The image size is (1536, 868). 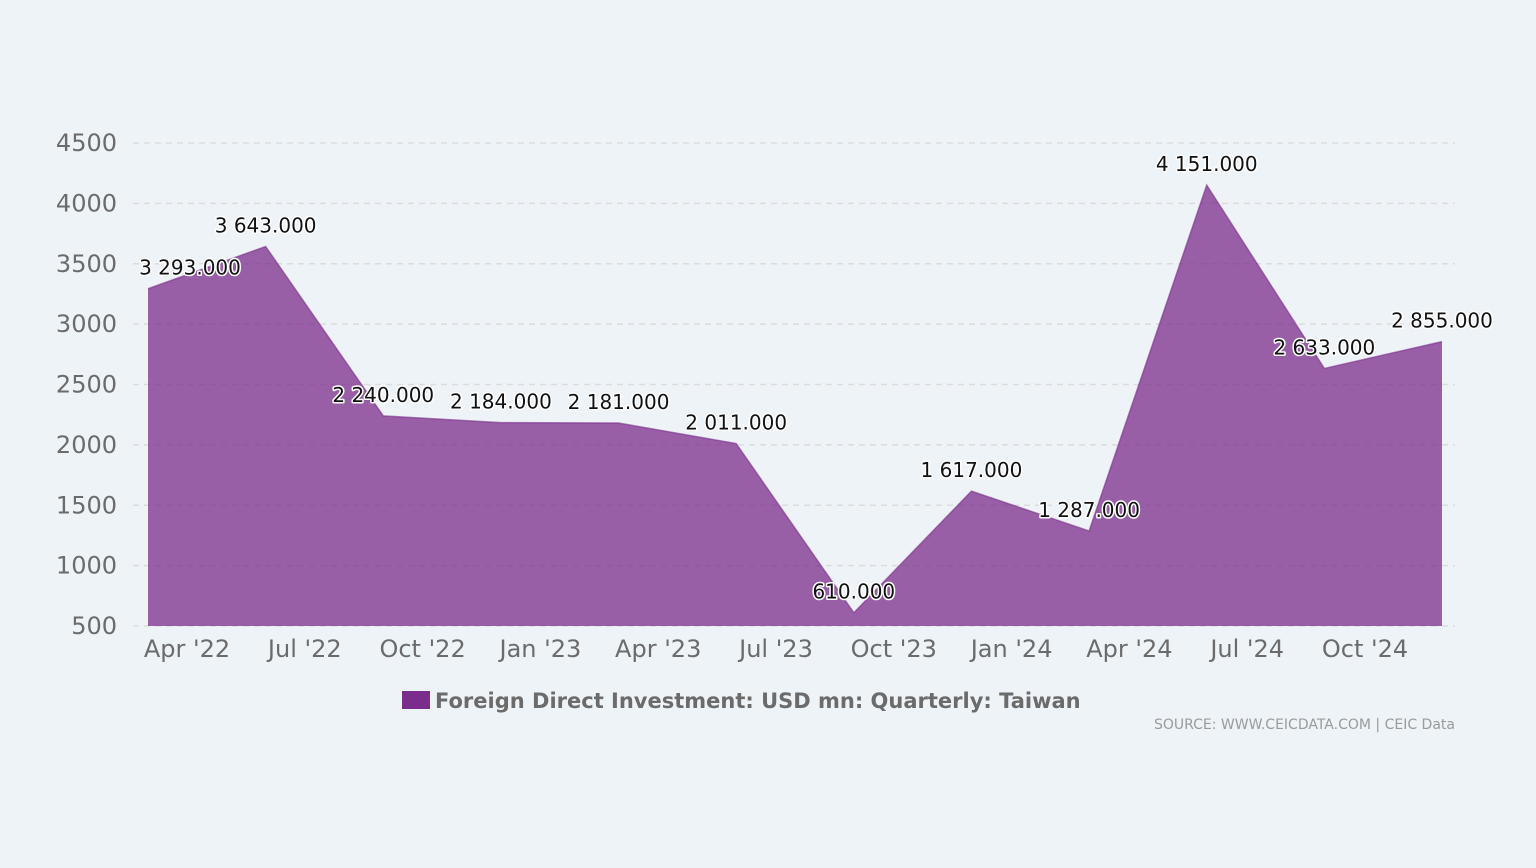 What do you see at coordinates (1365, 649) in the screenshot?
I see `x-tick-label: Oct '24` at bounding box center [1365, 649].